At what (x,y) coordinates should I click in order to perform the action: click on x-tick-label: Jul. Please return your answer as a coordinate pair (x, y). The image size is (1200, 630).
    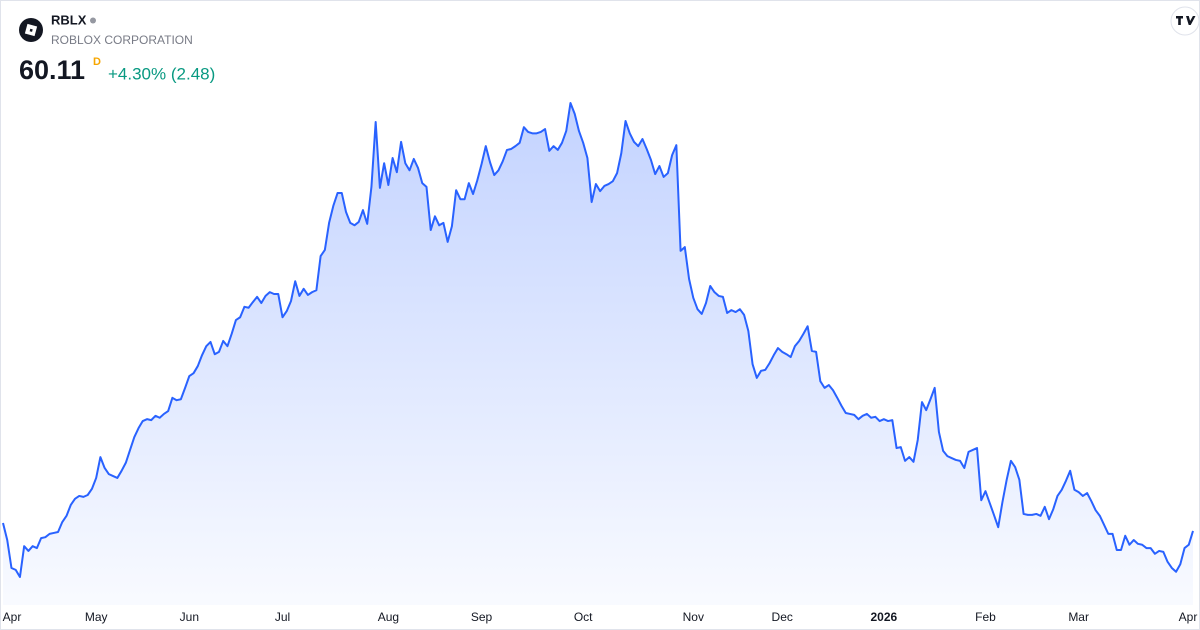
    Looking at the image, I should click on (282, 617).